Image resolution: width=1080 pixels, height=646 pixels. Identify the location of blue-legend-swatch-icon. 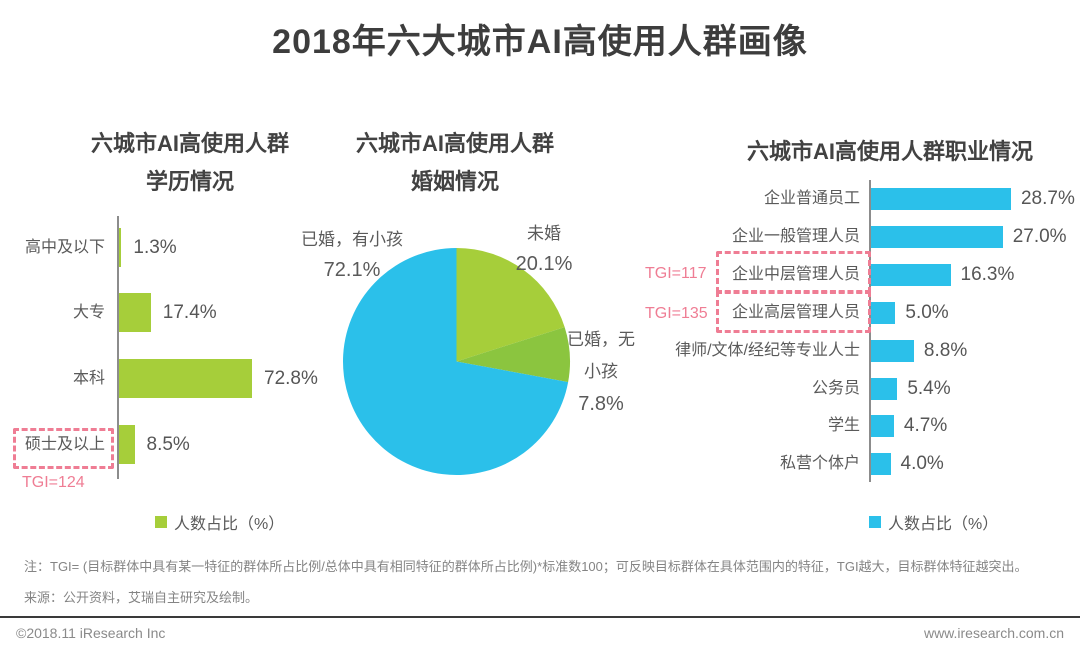
(875, 522).